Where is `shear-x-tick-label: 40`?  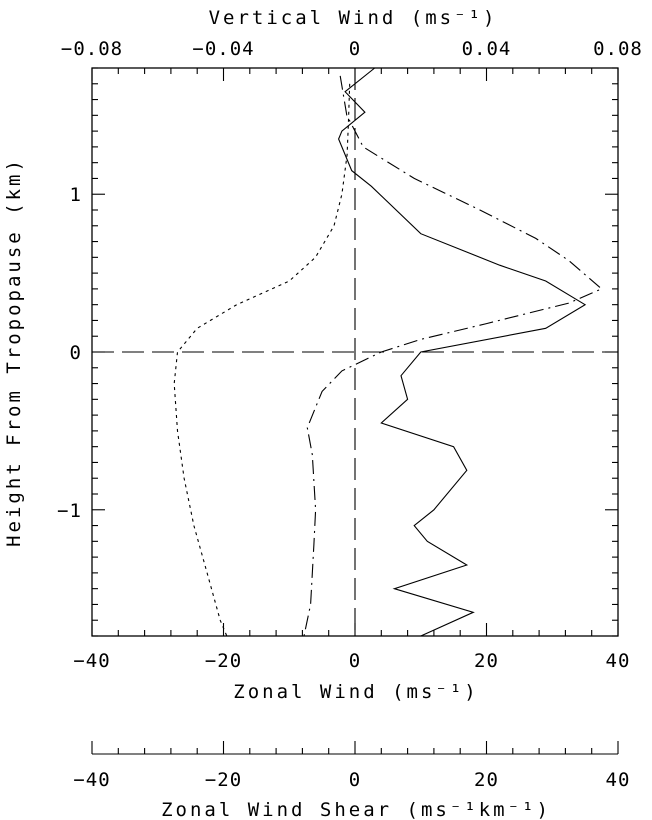
shear-x-tick-label: 40 is located at coordinates (618, 780).